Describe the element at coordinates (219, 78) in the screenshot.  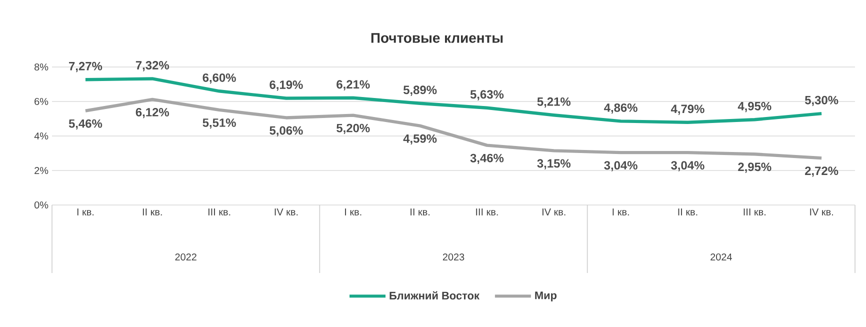
I see `data-label: 6,60%` at that location.